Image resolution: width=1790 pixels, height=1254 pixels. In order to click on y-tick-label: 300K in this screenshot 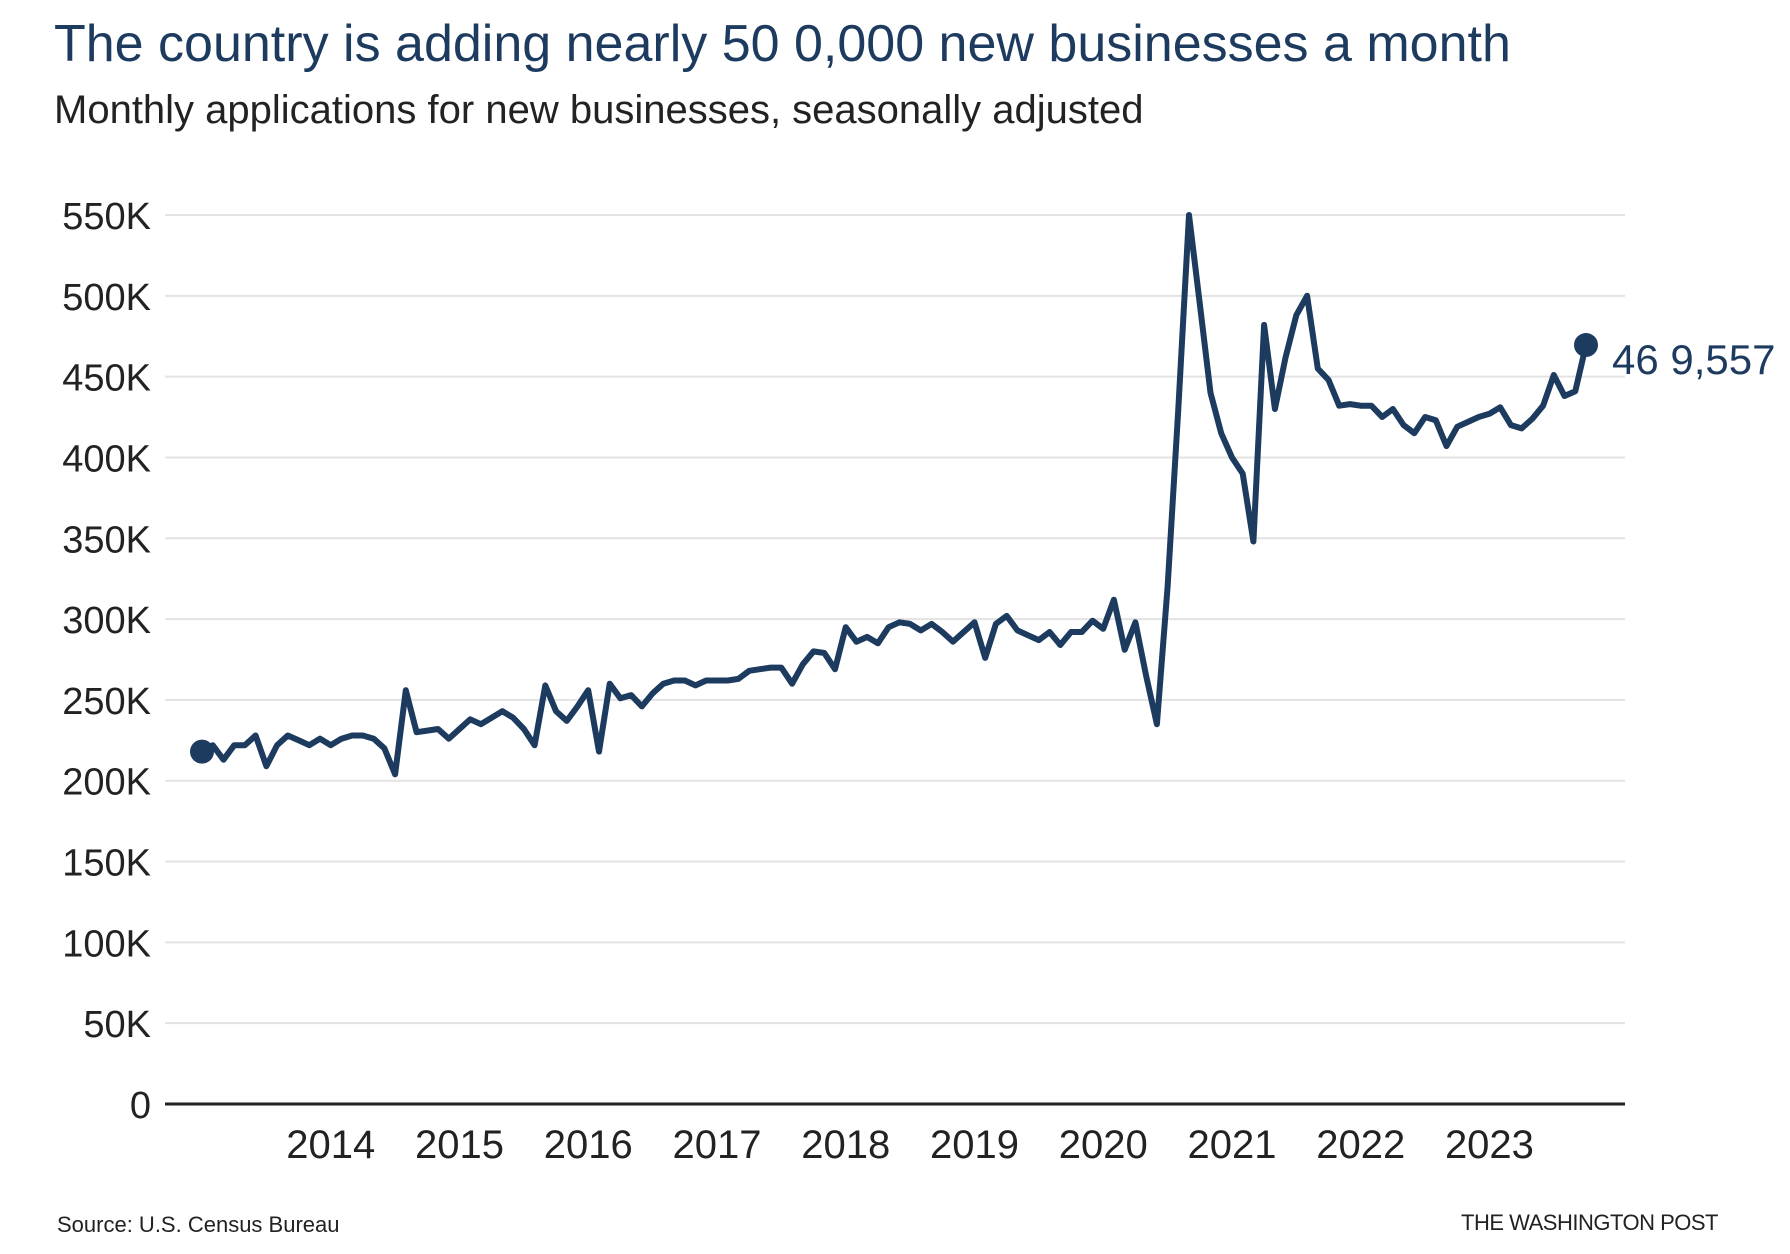, I will do `click(106, 621)`.